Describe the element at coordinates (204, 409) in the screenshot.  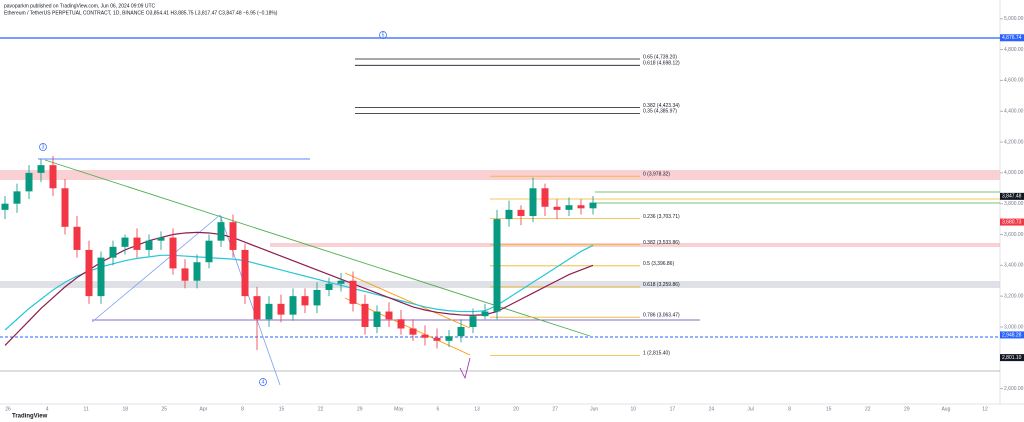
I see `x-tick-label: Apr` at that location.